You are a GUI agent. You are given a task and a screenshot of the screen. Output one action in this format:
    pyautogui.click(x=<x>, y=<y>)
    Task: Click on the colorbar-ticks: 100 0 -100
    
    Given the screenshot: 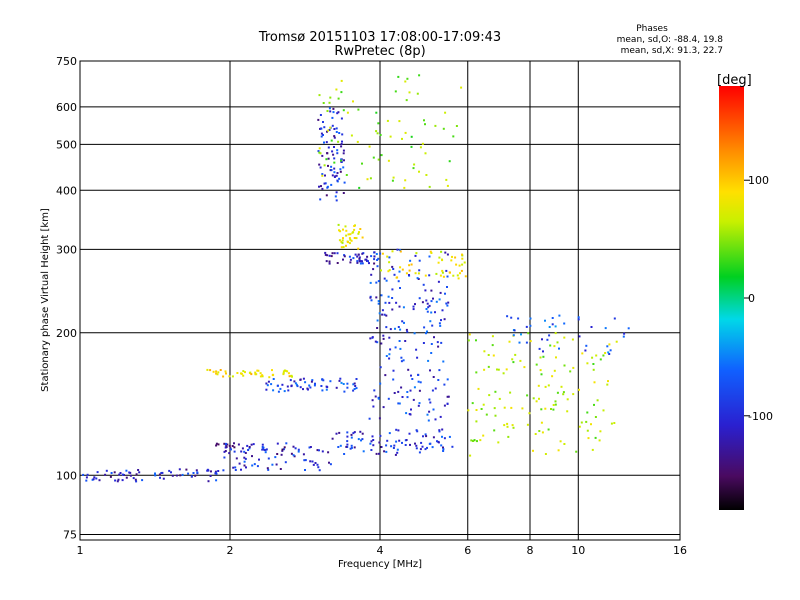 What is the action you would take?
    pyautogui.click(x=758, y=298)
    